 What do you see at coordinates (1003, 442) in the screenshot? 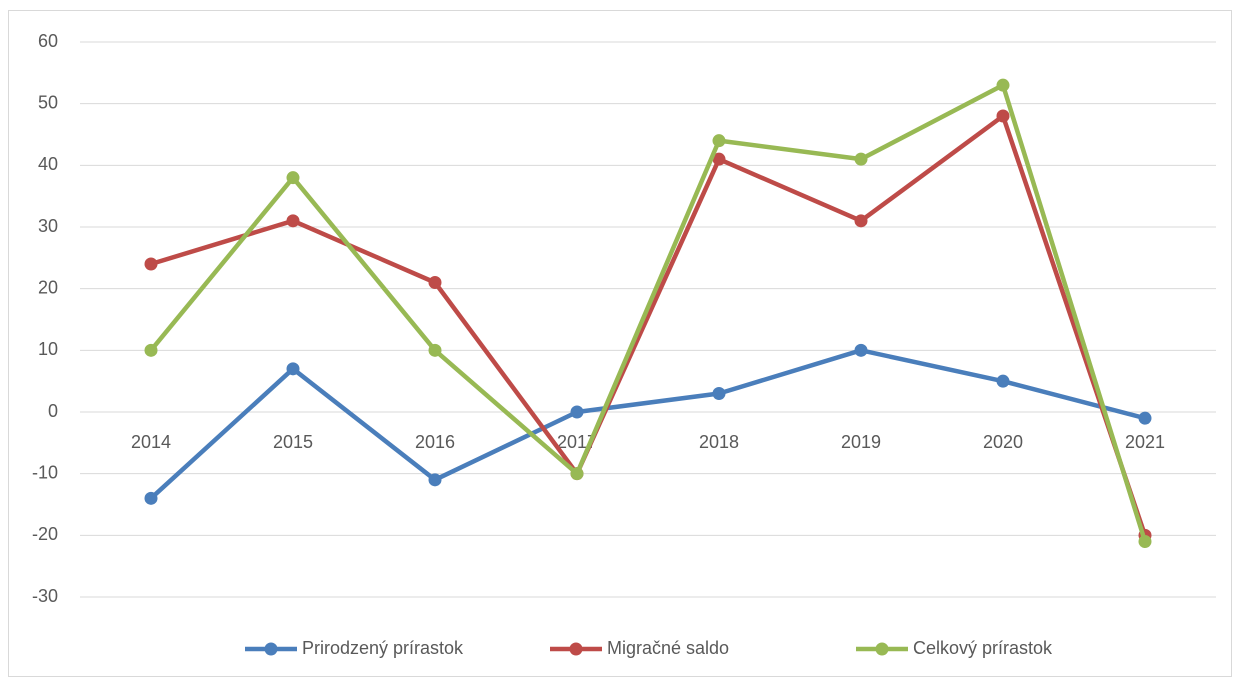
I see `x-tick-label: 2020` at bounding box center [1003, 442].